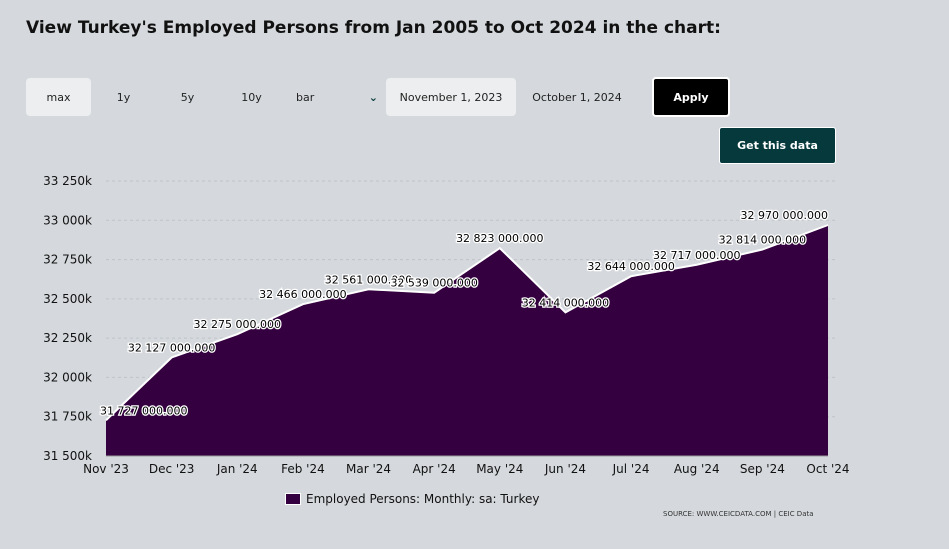  What do you see at coordinates (499, 238) in the screenshot?
I see `data-label: 32 823 000.000` at bounding box center [499, 238].